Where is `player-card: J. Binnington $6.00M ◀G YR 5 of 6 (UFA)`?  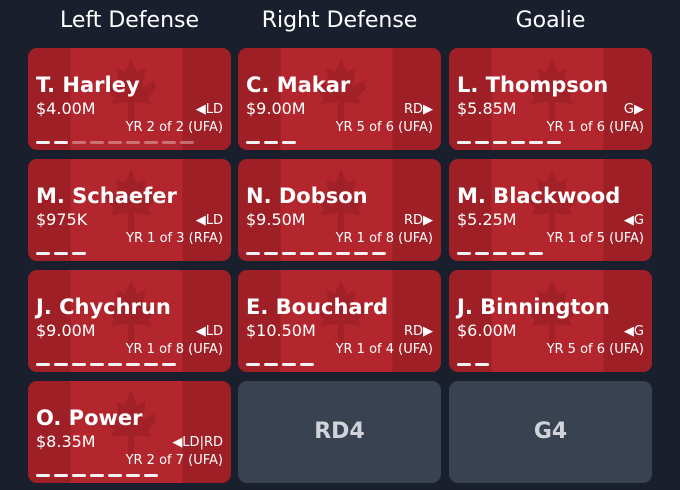 player-card: J. Binnington $6.00M ◀G YR 5 of 6 (UFA) is located at coordinates (550, 321).